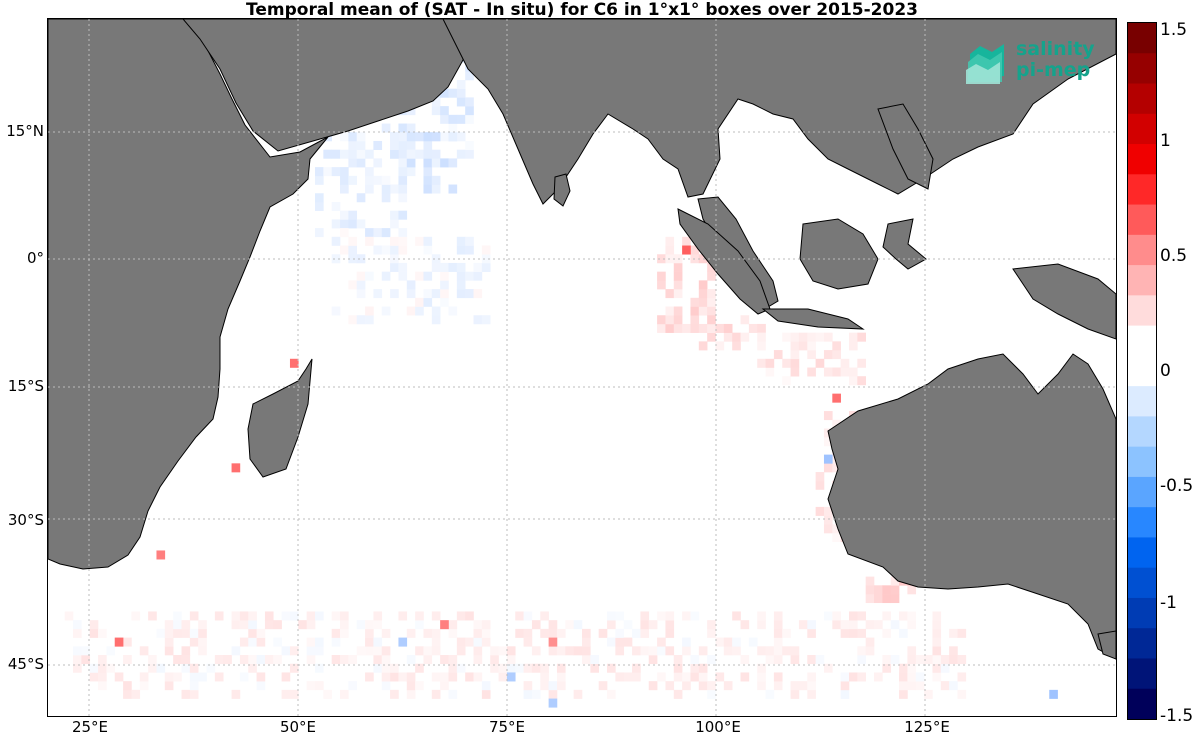 This screenshot has height=740, width=1199. What do you see at coordinates (1177, 486) in the screenshot?
I see `colorbar-tick-neg-0-5: -0.5` at bounding box center [1177, 486].